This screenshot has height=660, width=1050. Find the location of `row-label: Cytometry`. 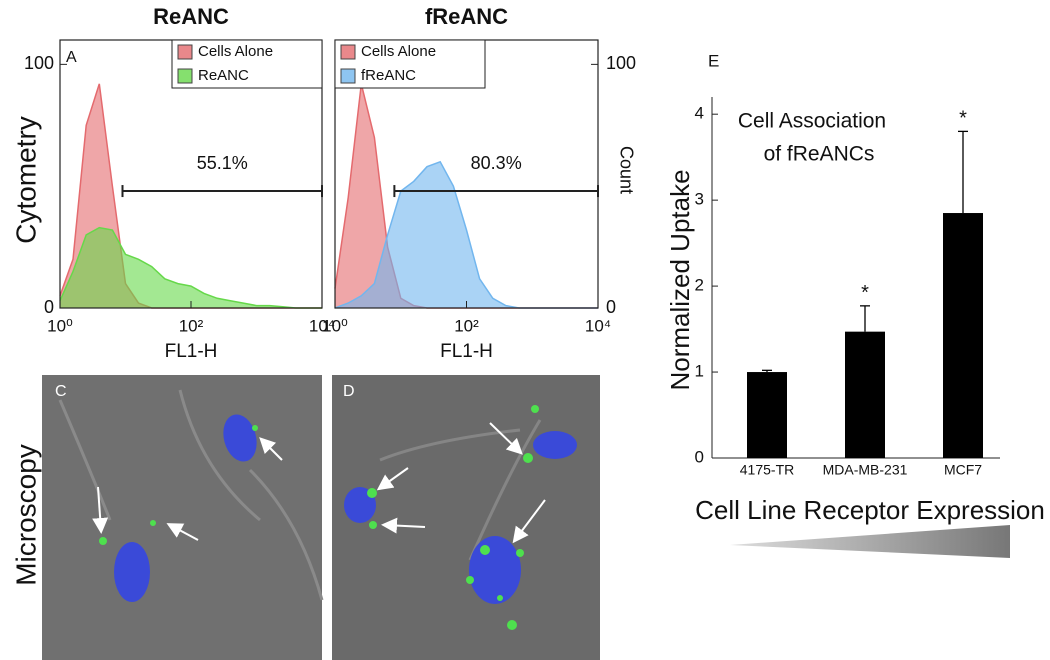

row-label: Cytometry is located at coordinates (25, 180).